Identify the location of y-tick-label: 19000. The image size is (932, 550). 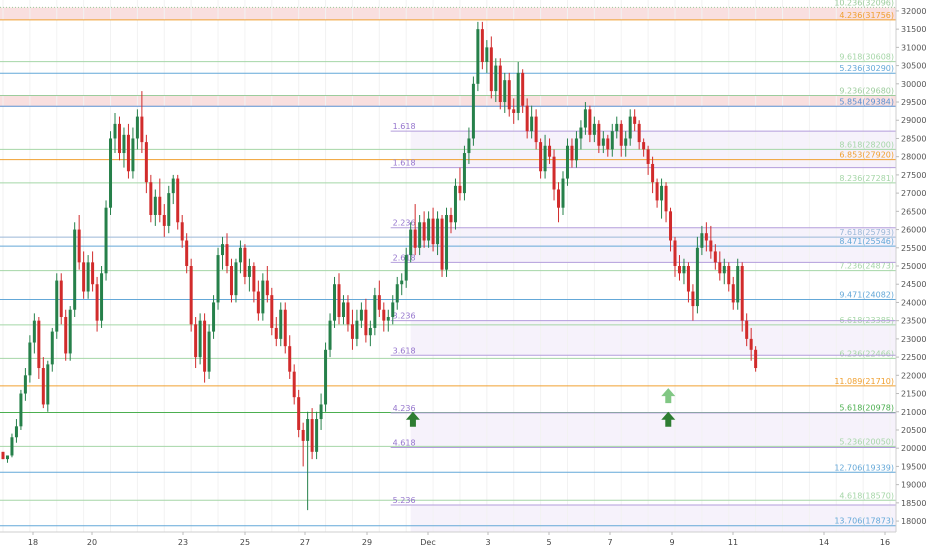
(913, 485).